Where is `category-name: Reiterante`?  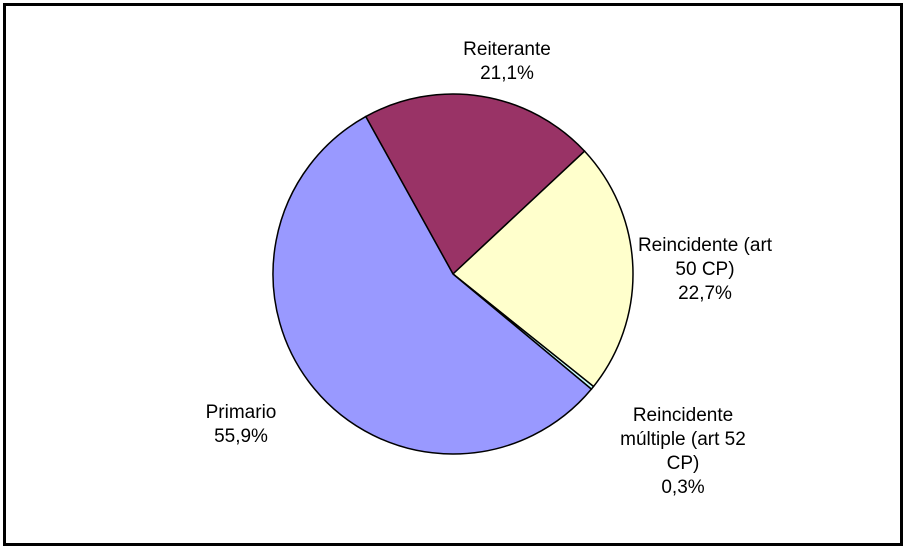 category-name: Reiterante is located at coordinates (507, 49).